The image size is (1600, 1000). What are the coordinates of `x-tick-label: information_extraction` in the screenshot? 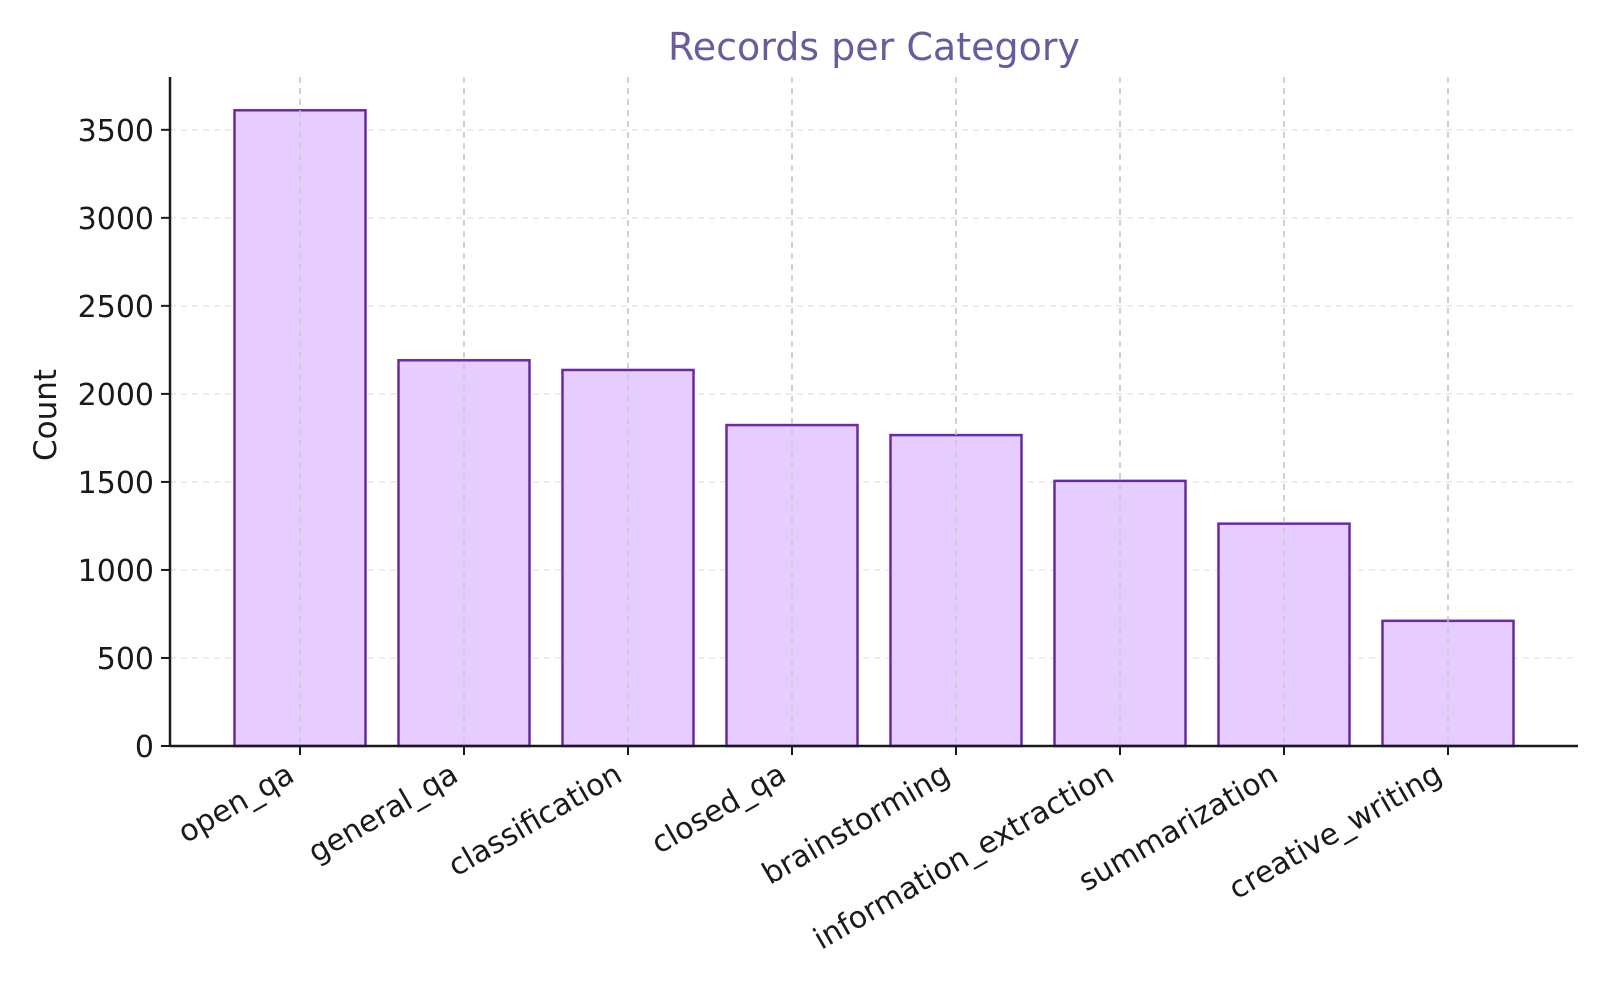 It's located at (964, 857).